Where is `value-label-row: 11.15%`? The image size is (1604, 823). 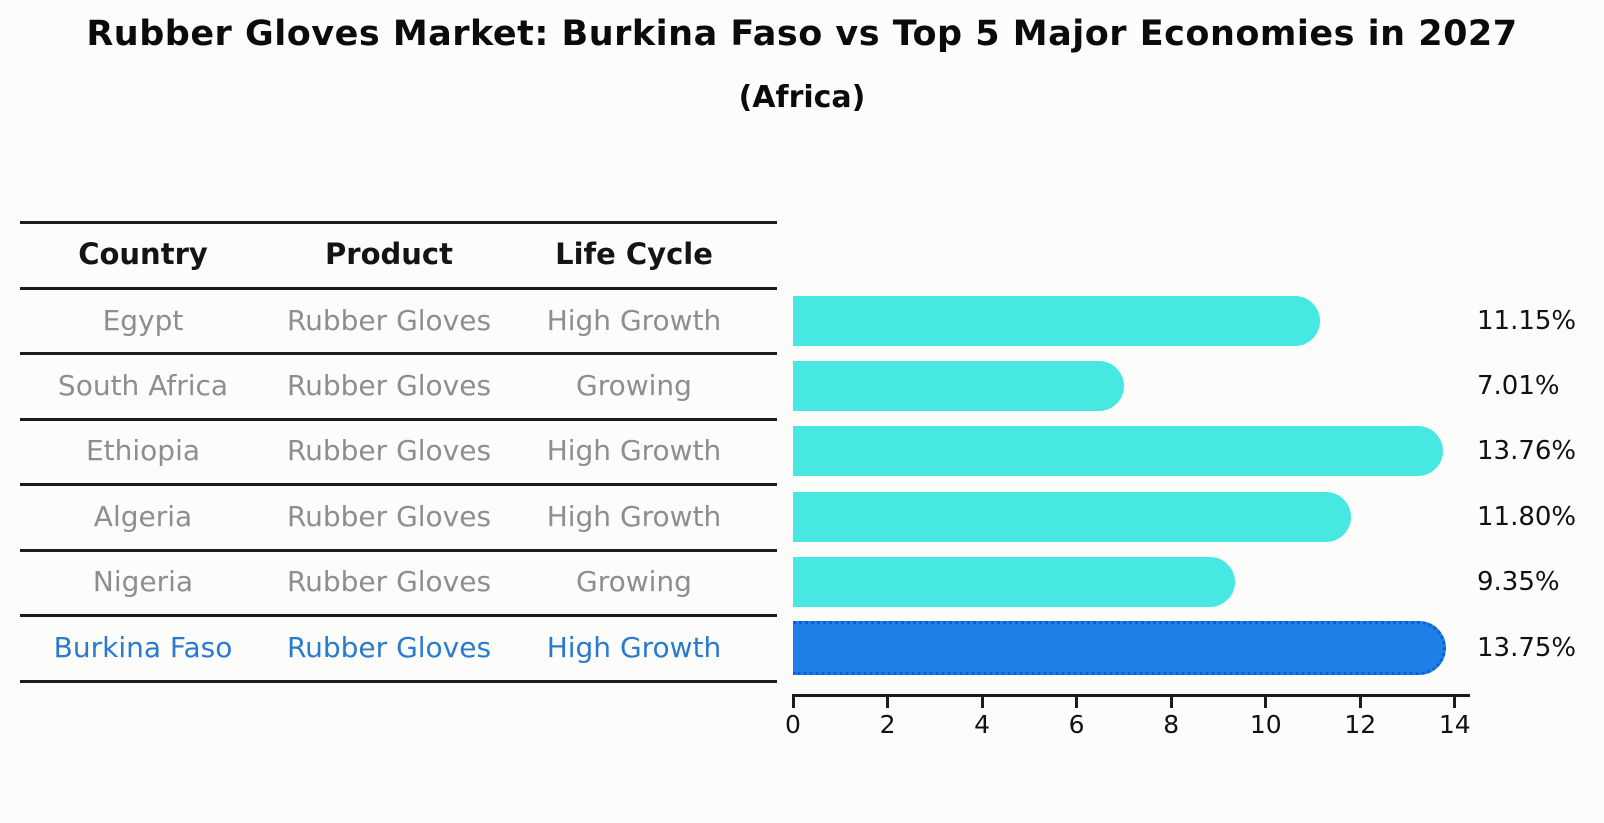 value-label-row: 11.15% is located at coordinates (1537, 320).